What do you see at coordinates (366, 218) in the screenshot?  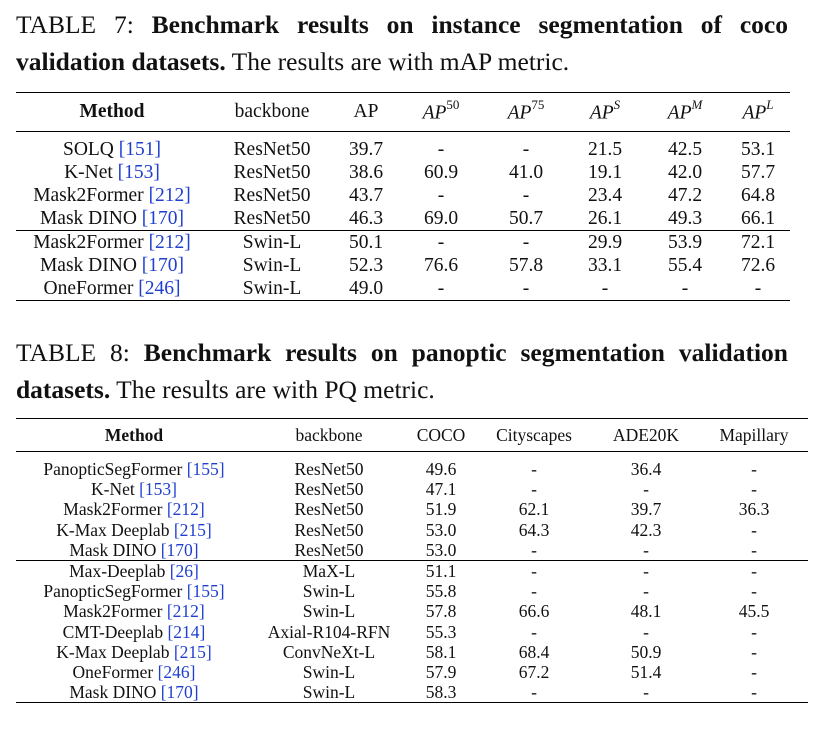 I see `ap-cell: 46.3` at bounding box center [366, 218].